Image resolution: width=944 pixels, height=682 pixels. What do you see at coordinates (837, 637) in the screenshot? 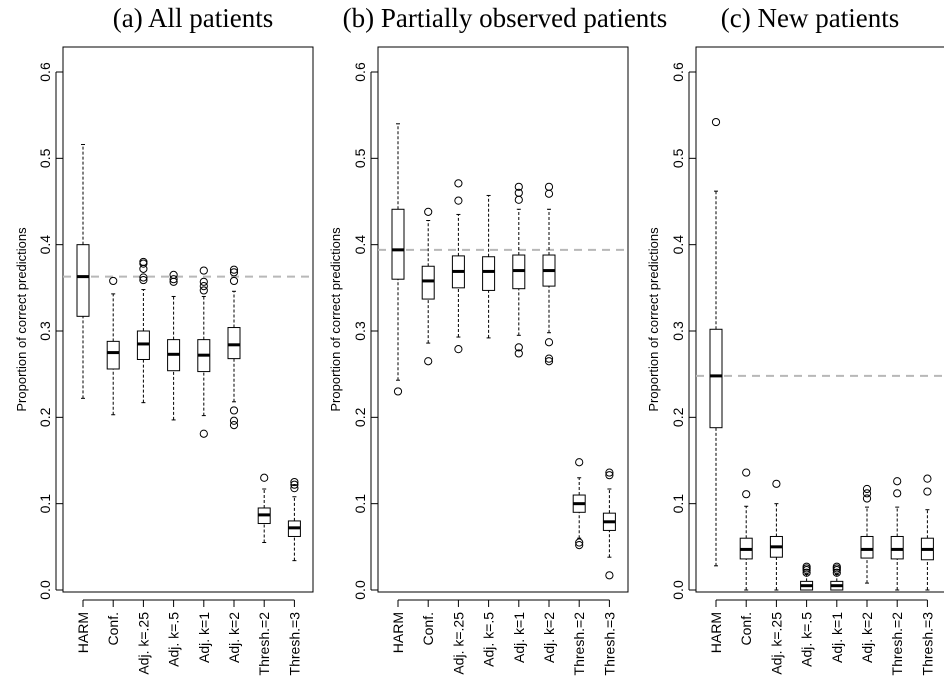
I see `x-tick-label: Adj. k=1` at bounding box center [837, 637].